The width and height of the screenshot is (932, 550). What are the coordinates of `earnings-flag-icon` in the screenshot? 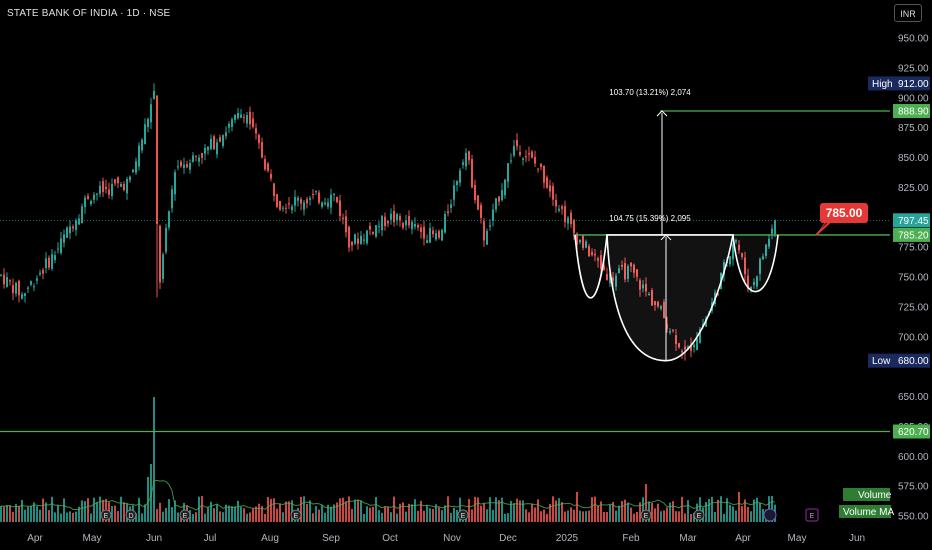 It's located at (812, 515).